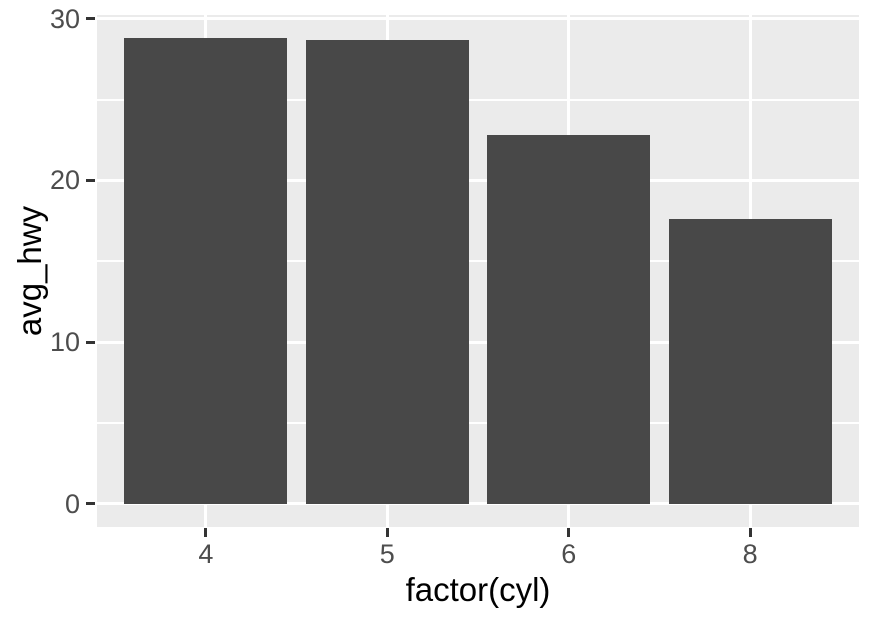 The image size is (874, 620). What do you see at coordinates (72, 503) in the screenshot?
I see `y-tick-label-0: 0` at bounding box center [72, 503].